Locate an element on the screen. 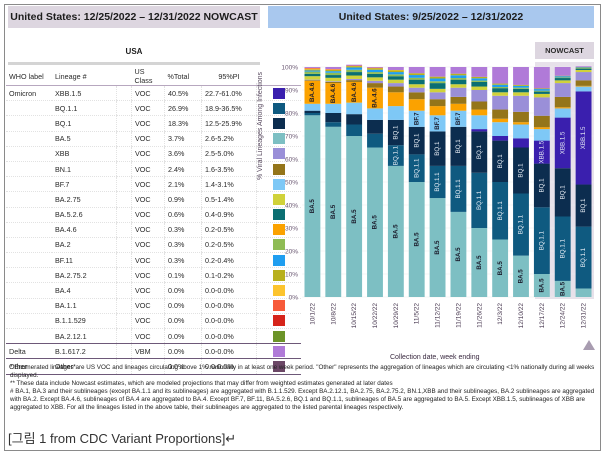 This screenshot has width=605, height=455. lineage-cell: BF.7 is located at coordinates (84, 184).